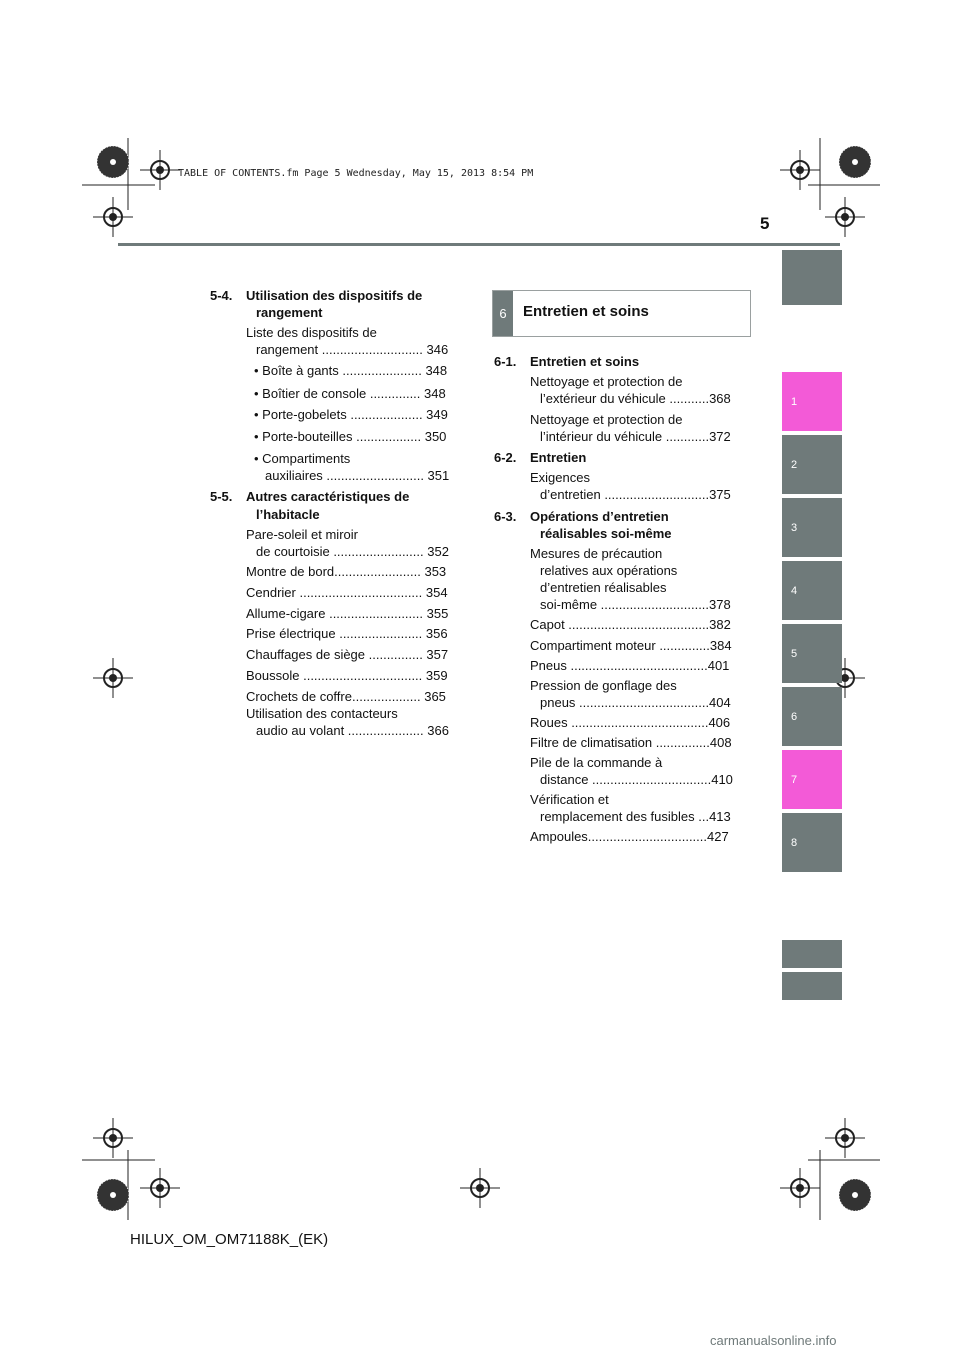 The image size is (960, 1358). I want to click on side-tab-index-b, so click(812, 986).